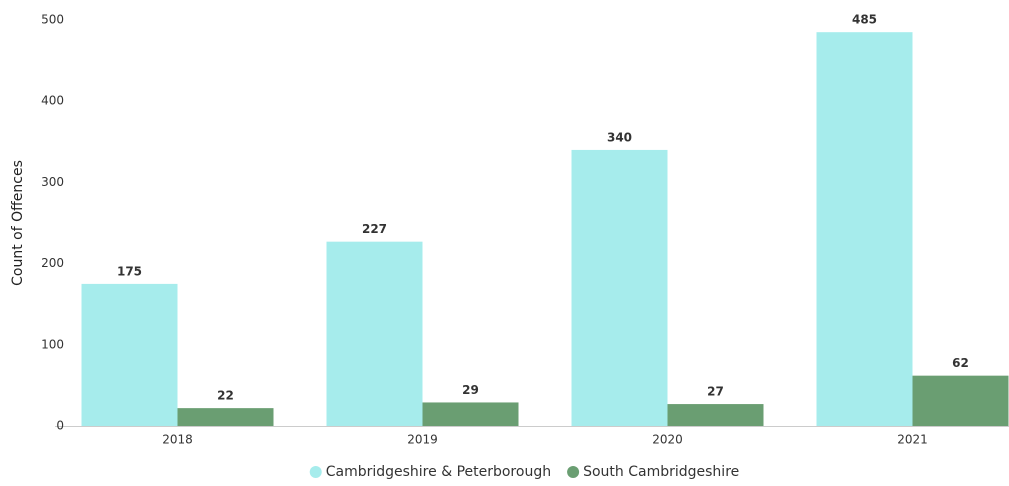 The width and height of the screenshot is (1009, 486). Describe the element at coordinates (470, 390) in the screenshot. I see `value-label: 29` at that location.